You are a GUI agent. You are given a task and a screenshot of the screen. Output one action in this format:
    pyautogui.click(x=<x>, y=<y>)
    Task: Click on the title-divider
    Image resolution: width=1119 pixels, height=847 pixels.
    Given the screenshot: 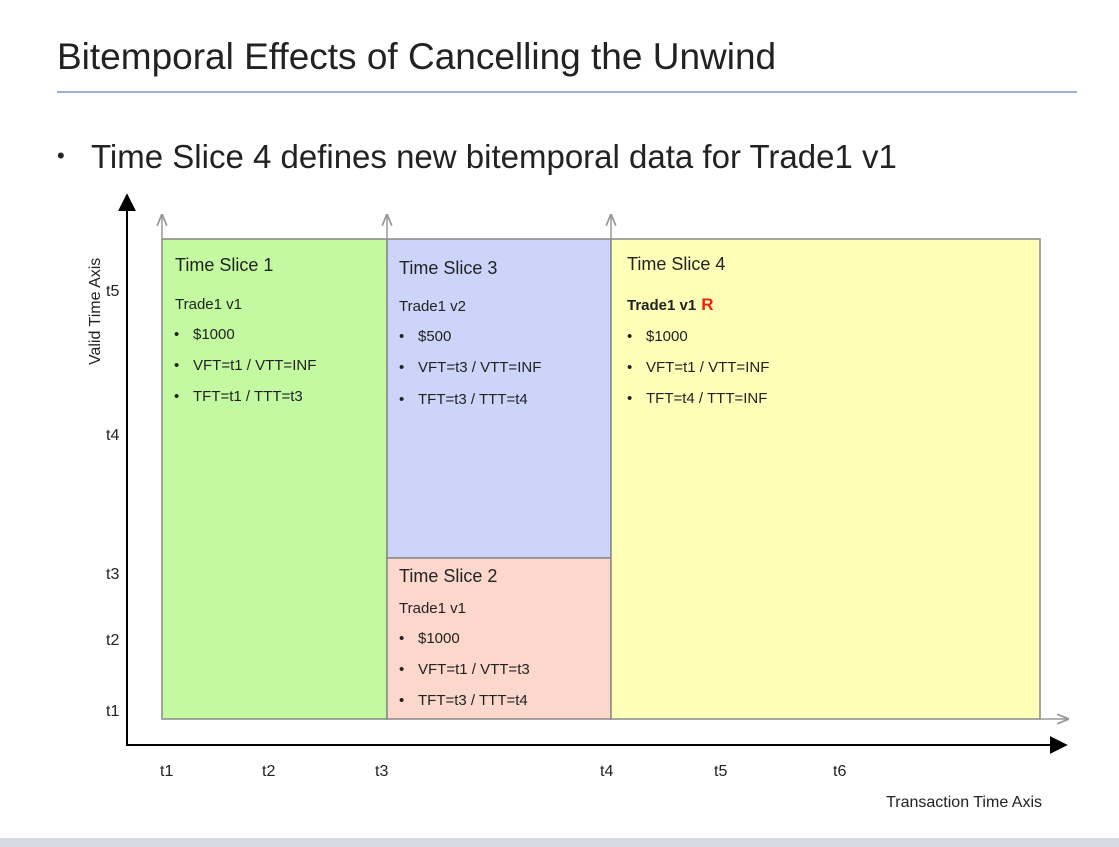 What is the action you would take?
    pyautogui.click(x=567, y=92)
    